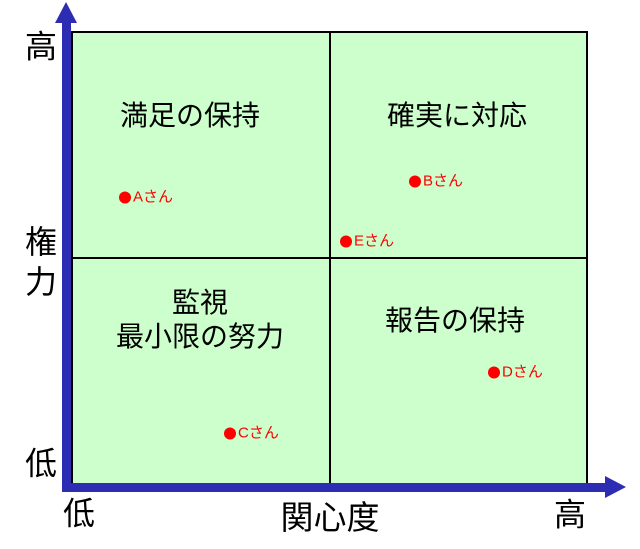  I want to click on quadrant-divider-vertical, so click(330, 259).